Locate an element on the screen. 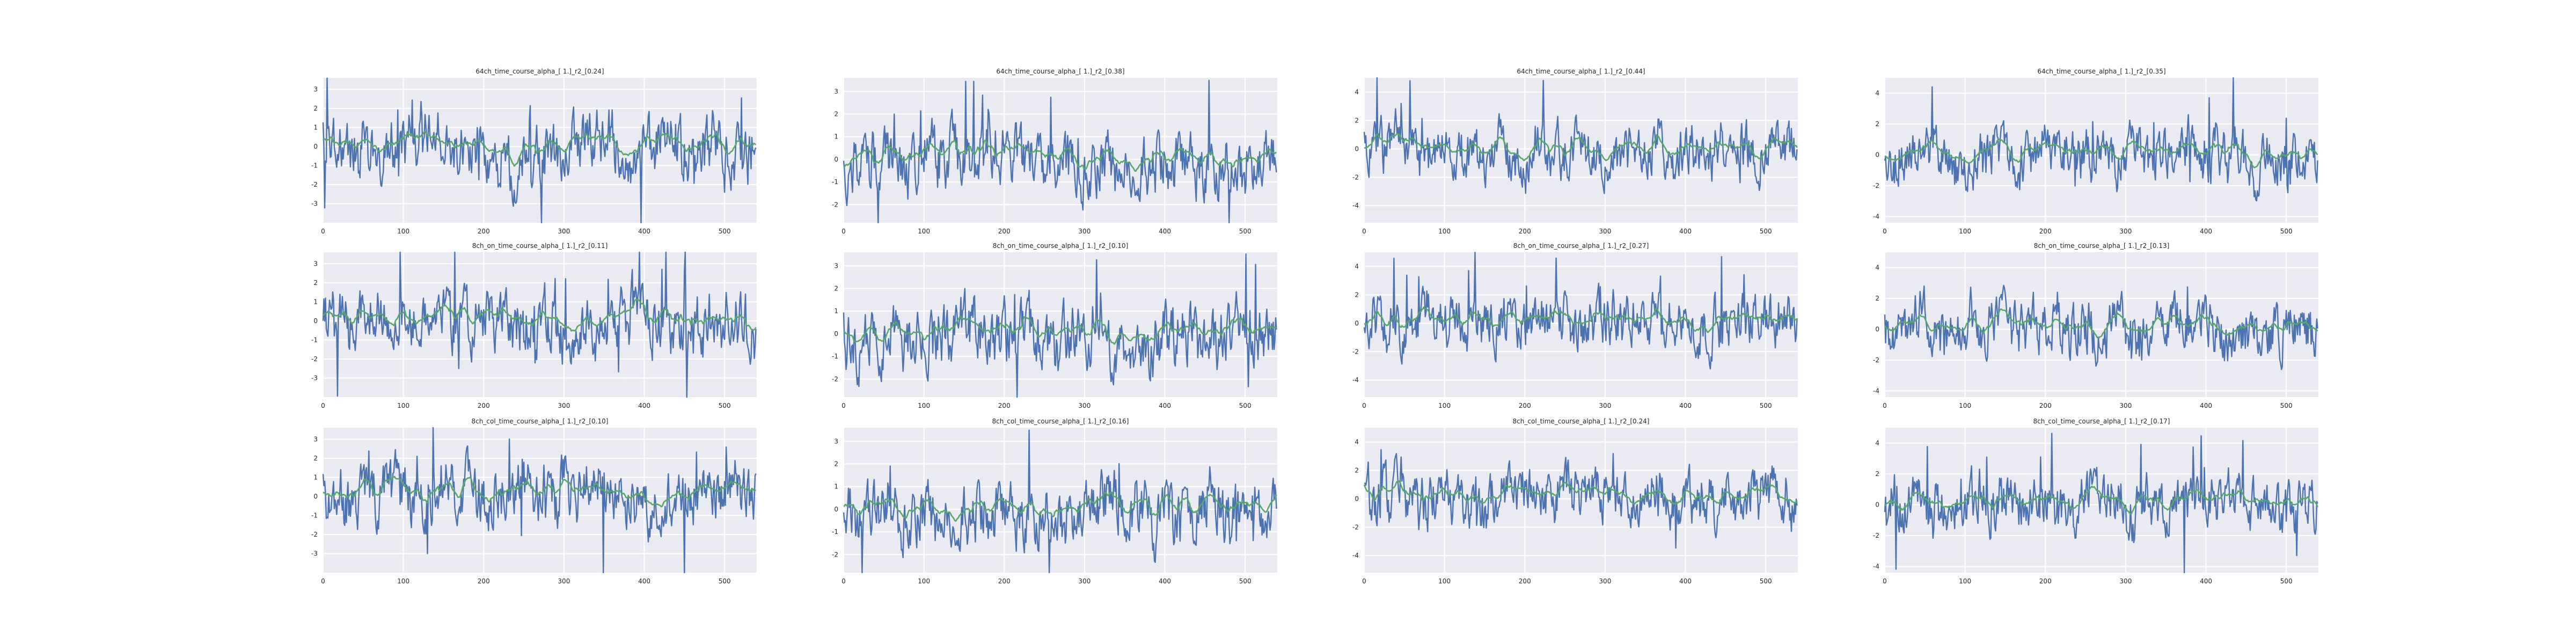  gridlines is located at coordinates (2101, 150).